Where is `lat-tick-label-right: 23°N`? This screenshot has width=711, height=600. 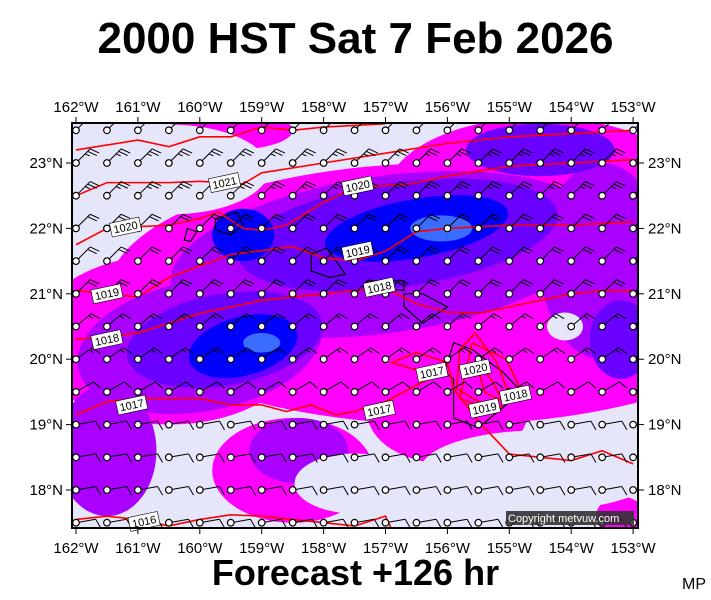
lat-tick-label-right: 23°N is located at coordinates (665, 163).